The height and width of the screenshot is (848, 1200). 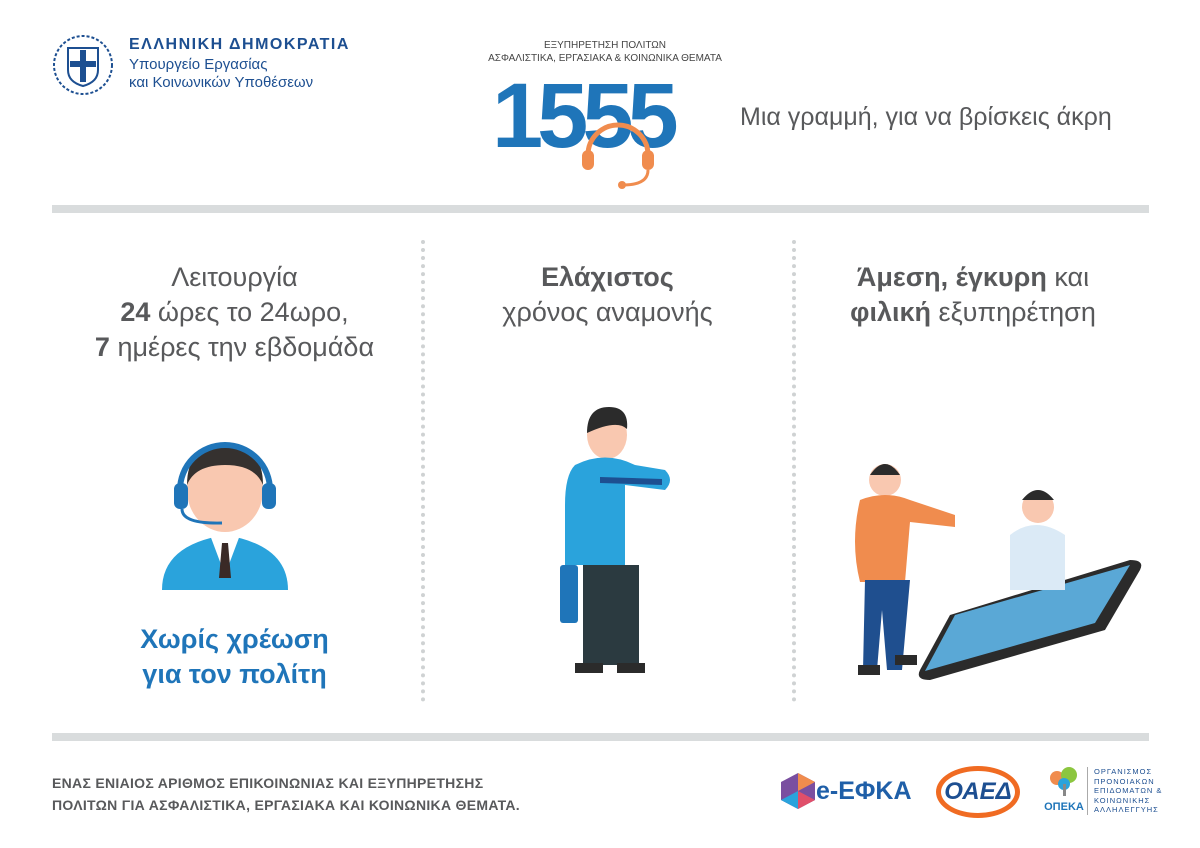 What do you see at coordinates (242, 347) in the screenshot?
I see `days-text: ημέρες την εβδομάδα` at bounding box center [242, 347].